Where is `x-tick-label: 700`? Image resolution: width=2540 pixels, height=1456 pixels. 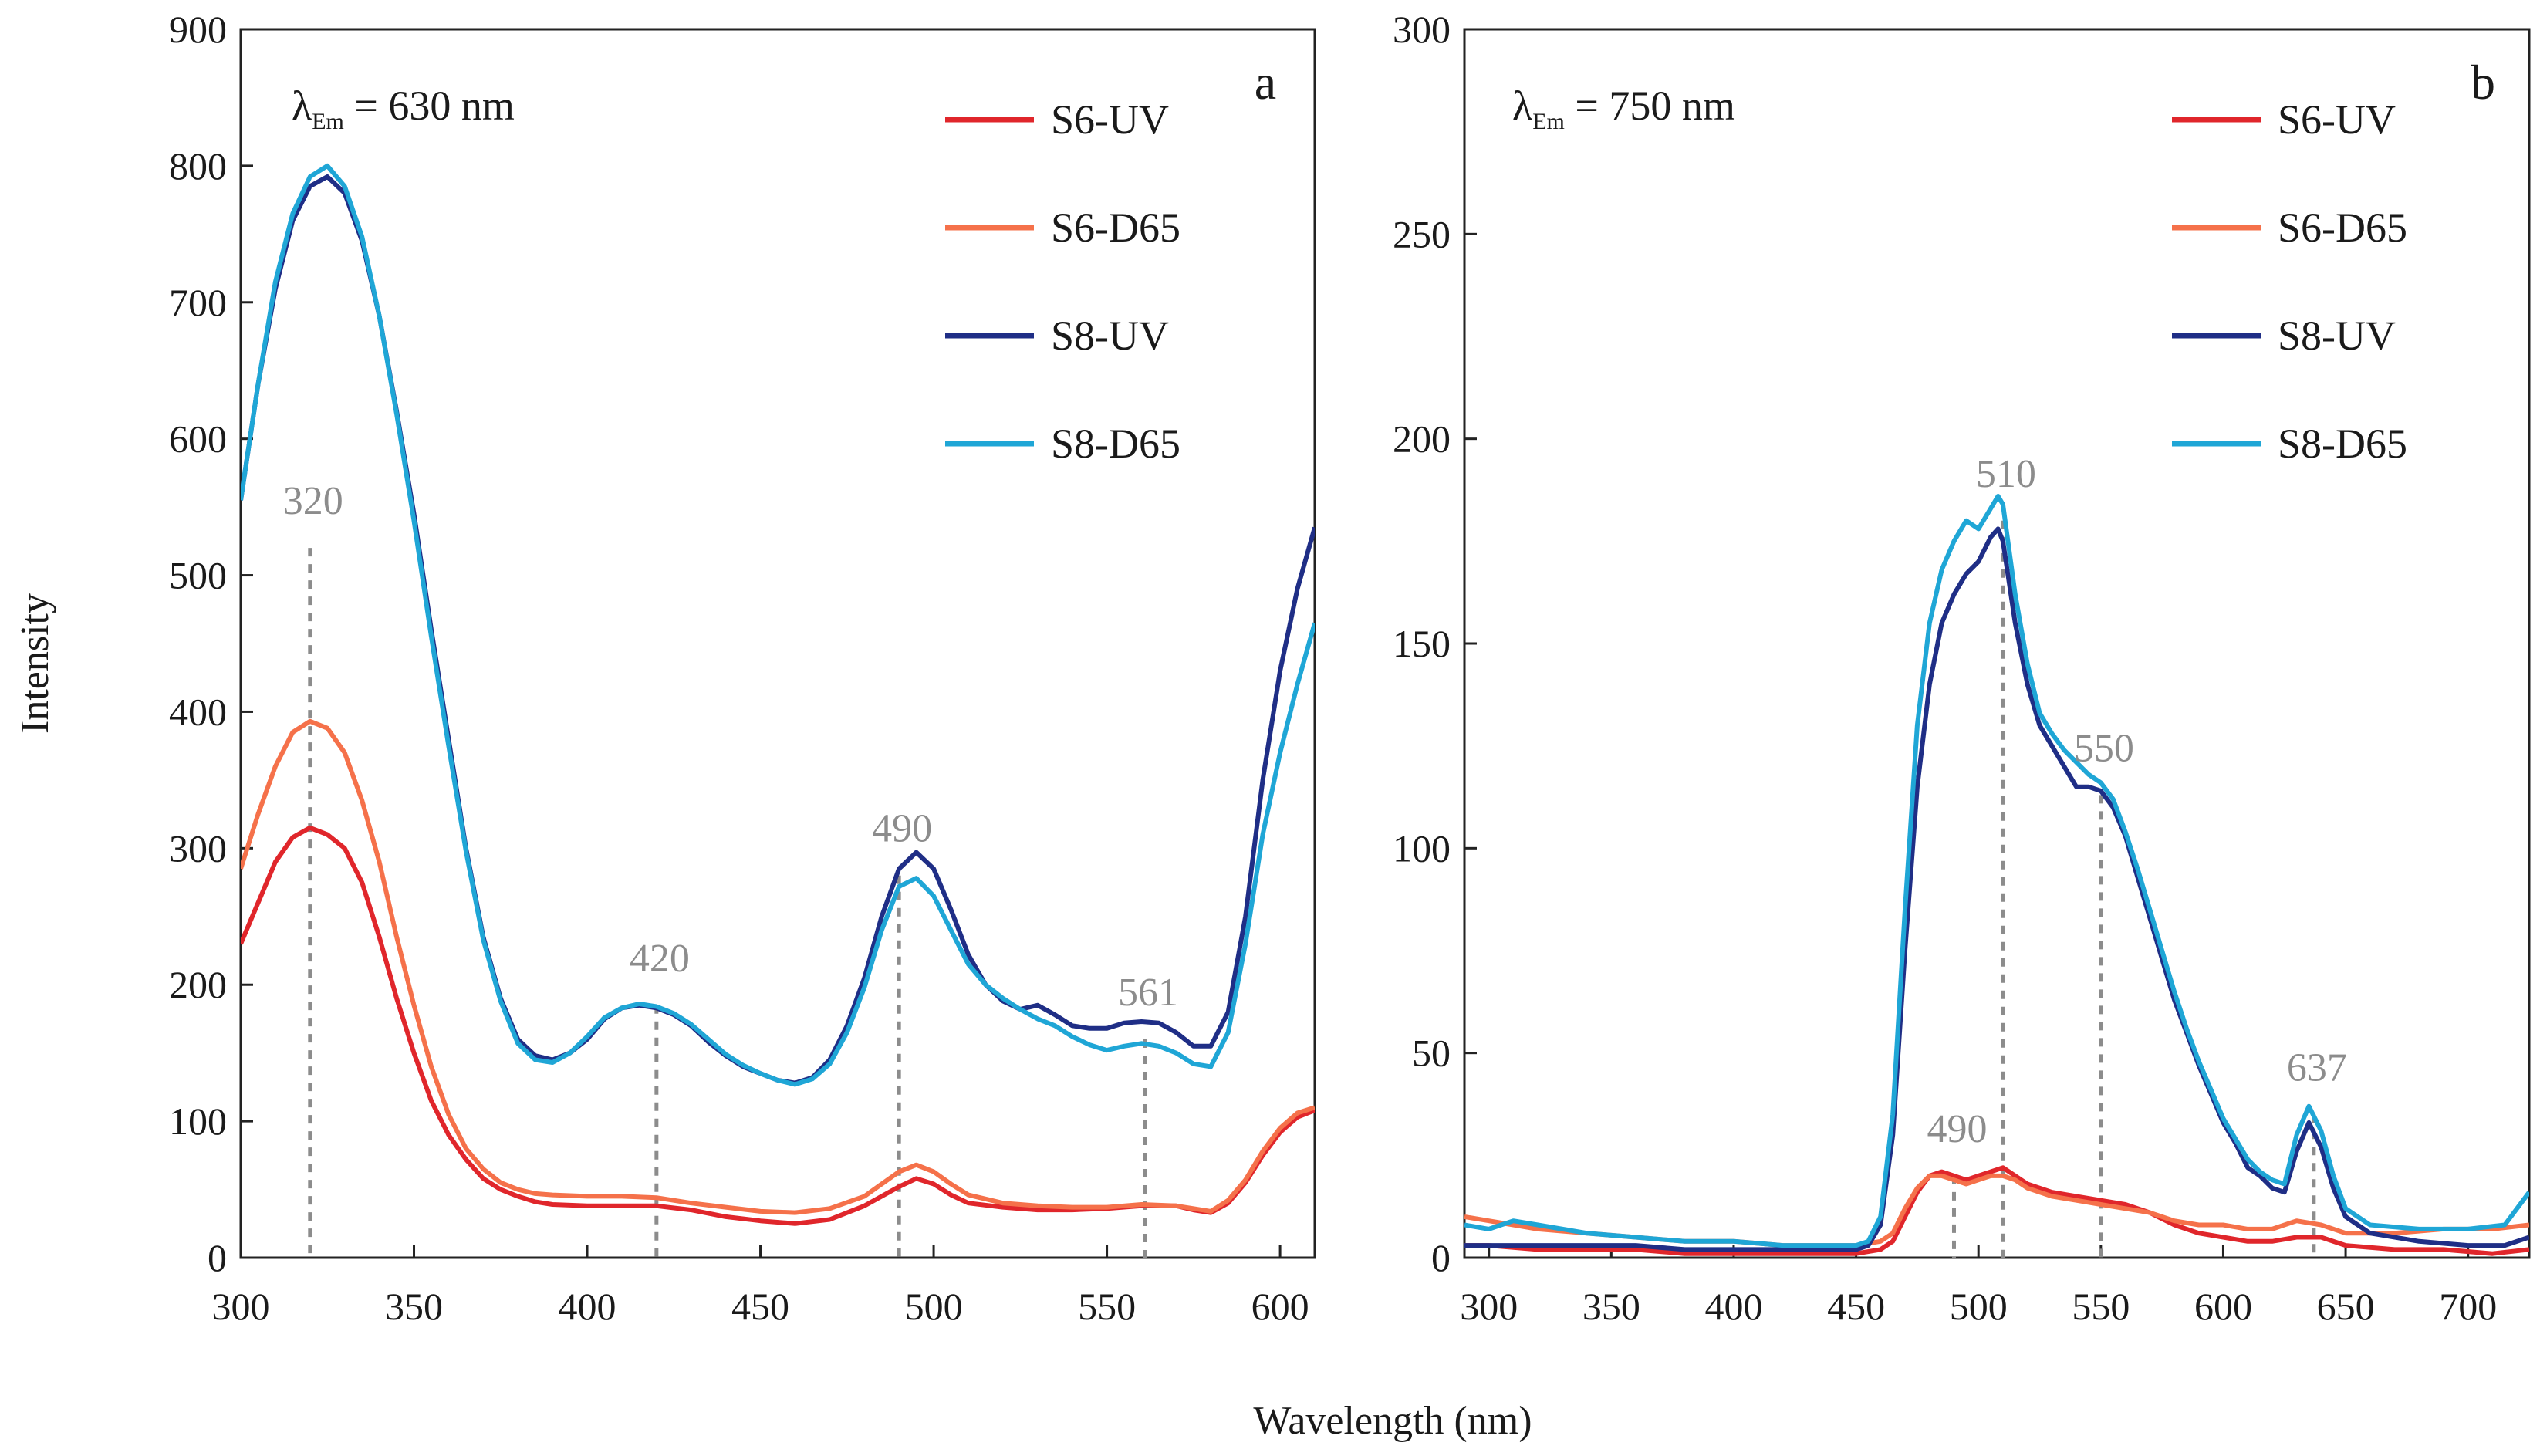
x-tick-label: 700 is located at coordinates (2468, 1306).